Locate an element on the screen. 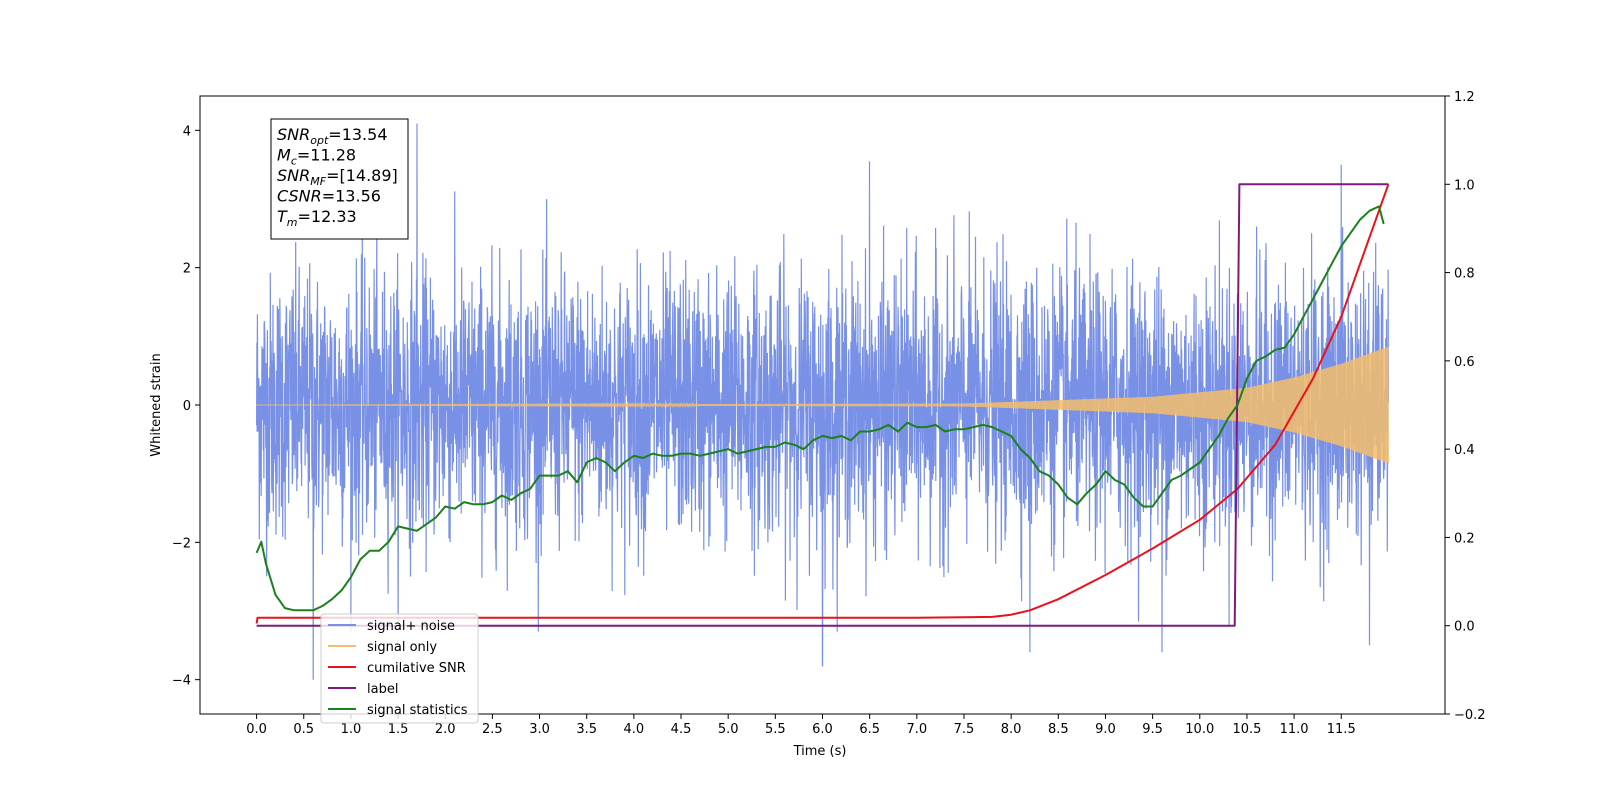 The height and width of the screenshot is (800, 1600). x-tick-label: 8.5 is located at coordinates (1058, 729).